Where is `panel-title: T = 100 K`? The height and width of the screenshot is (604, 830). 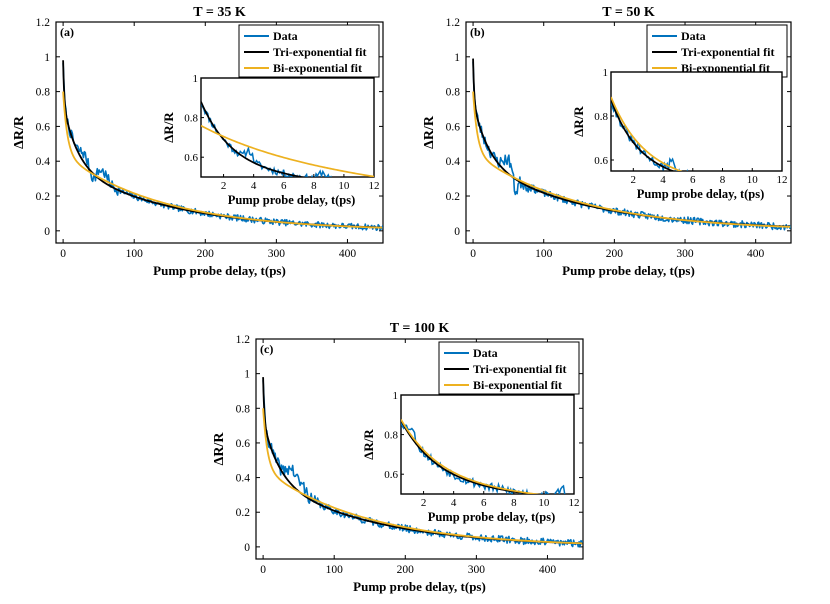 panel-title: T = 100 K is located at coordinates (420, 328).